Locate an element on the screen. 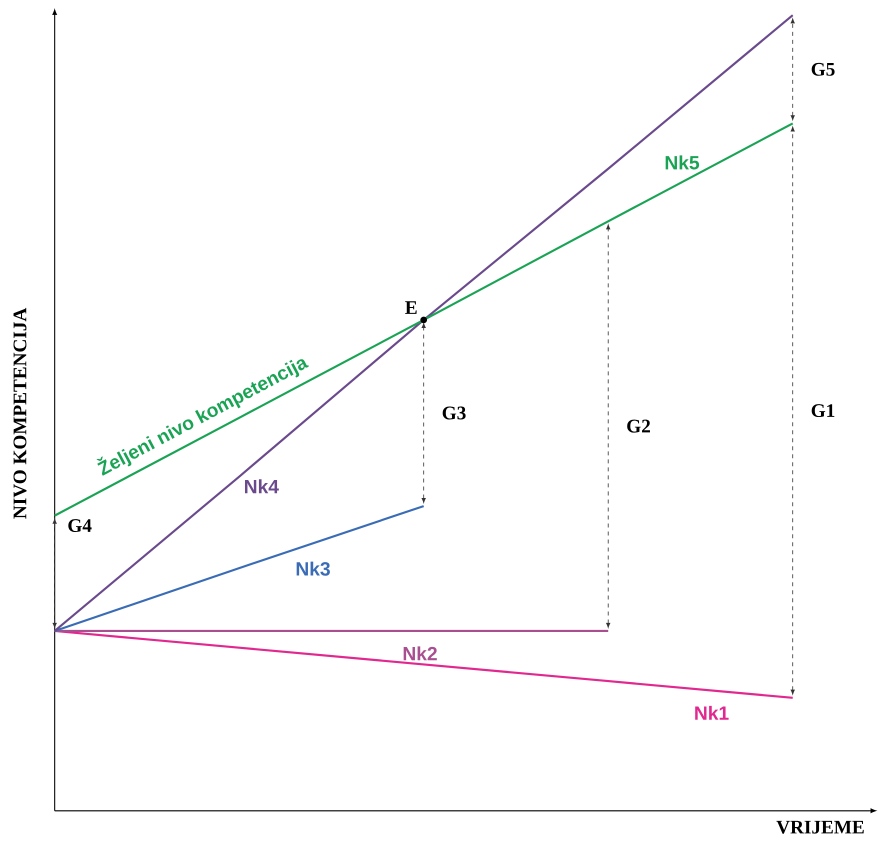 Image resolution: width=878 pixels, height=853 pixels. annotation: E is located at coordinates (411, 307).